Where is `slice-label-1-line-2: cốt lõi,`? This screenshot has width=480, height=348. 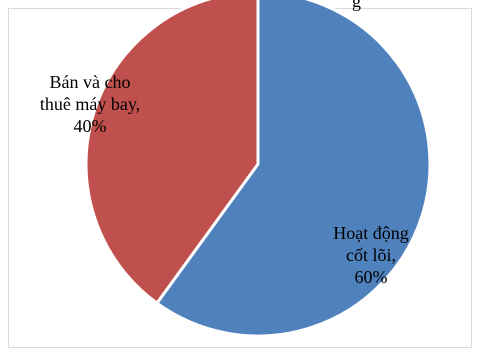
slice-label-1-line-2: cốt lõi, is located at coordinates (371, 255).